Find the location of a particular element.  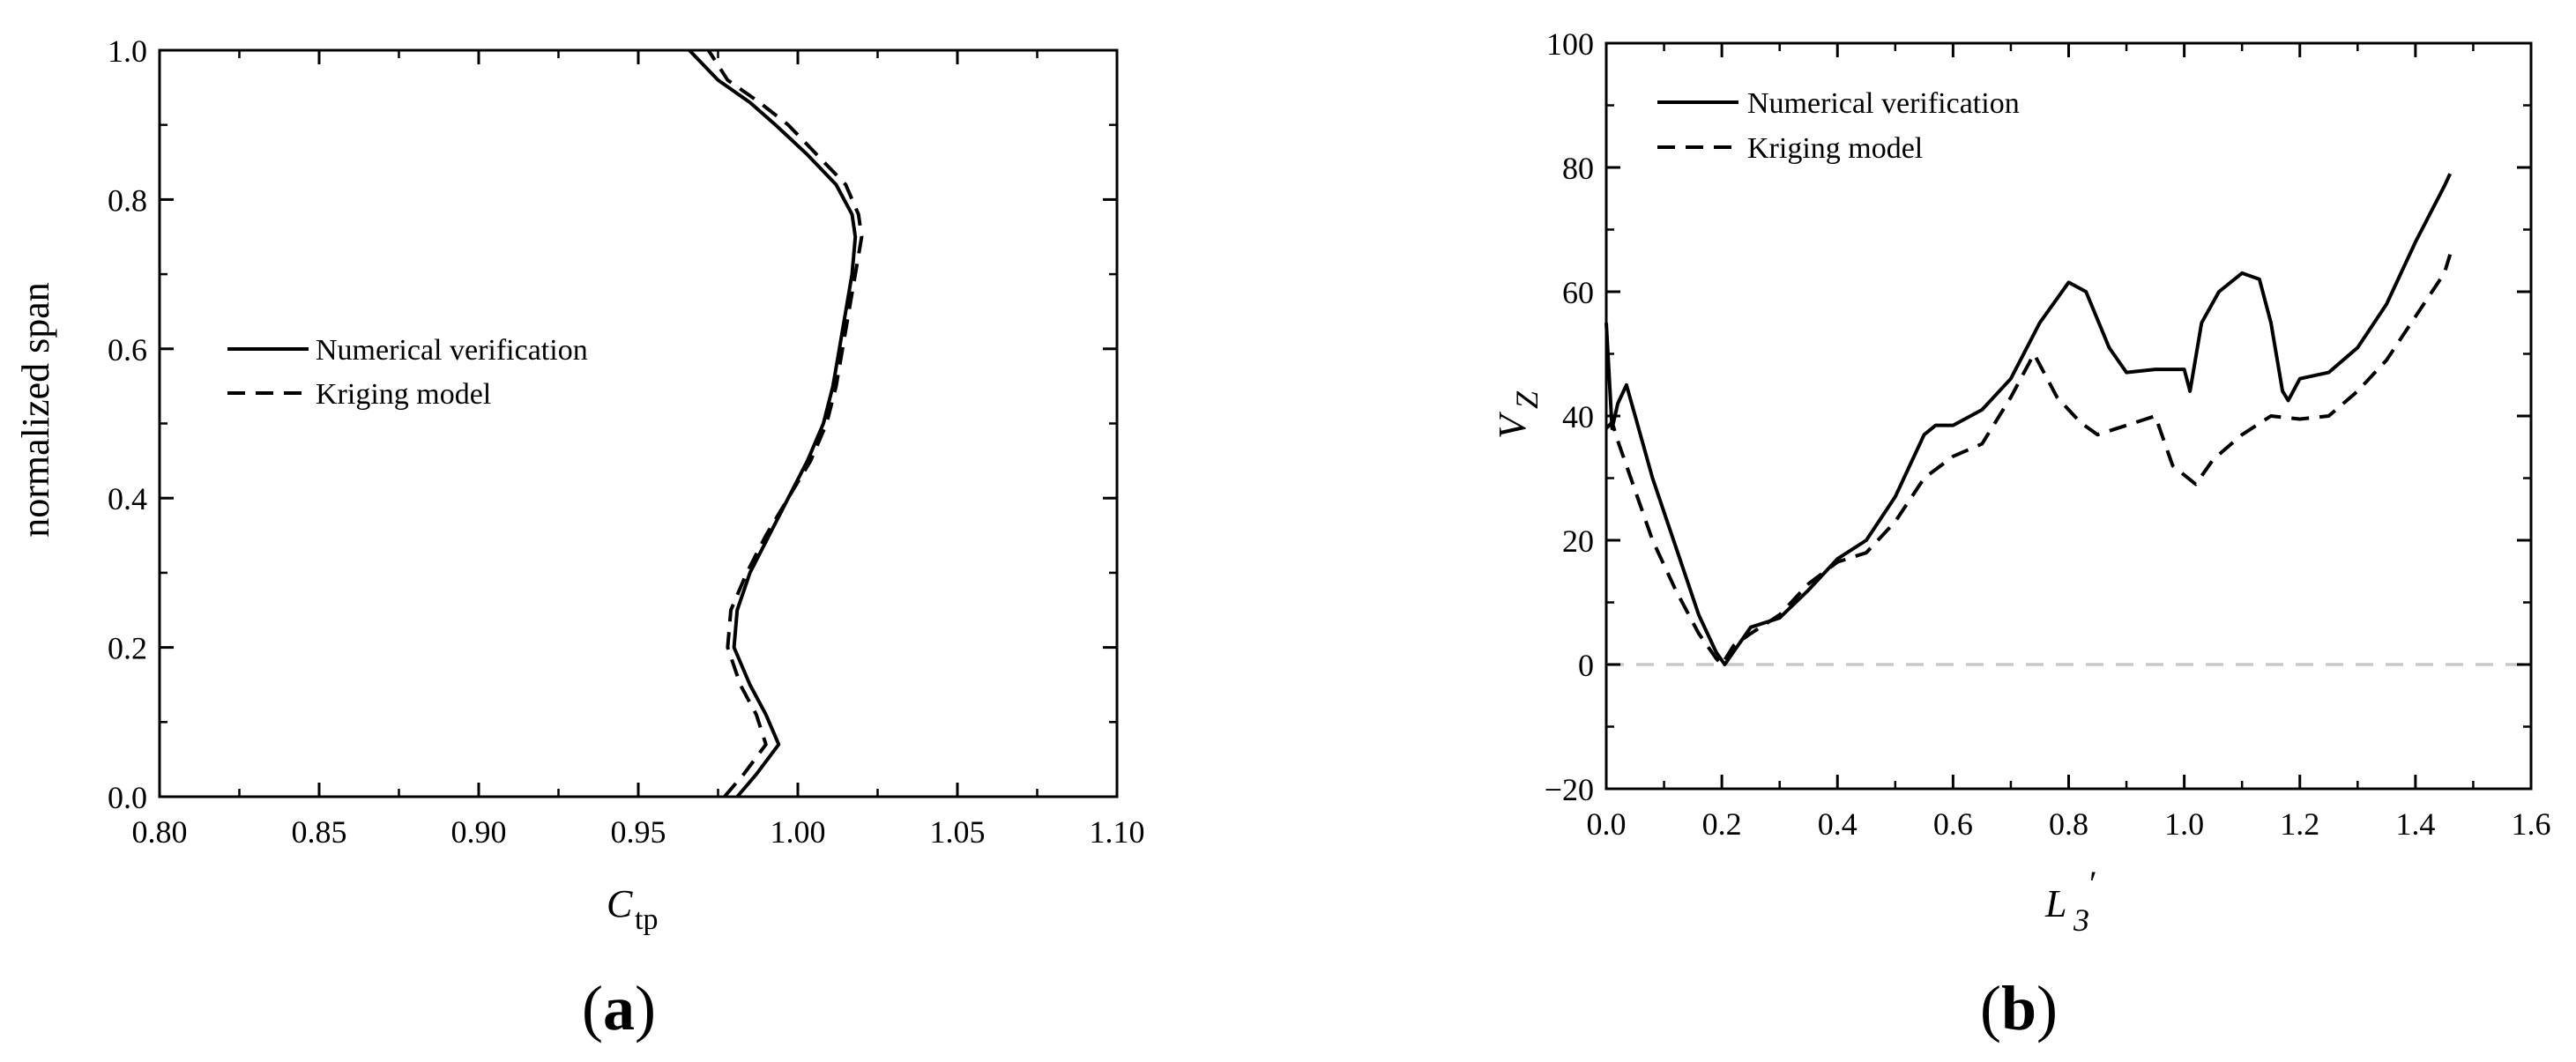

y-tick-label: 0.8 is located at coordinates (128, 200).